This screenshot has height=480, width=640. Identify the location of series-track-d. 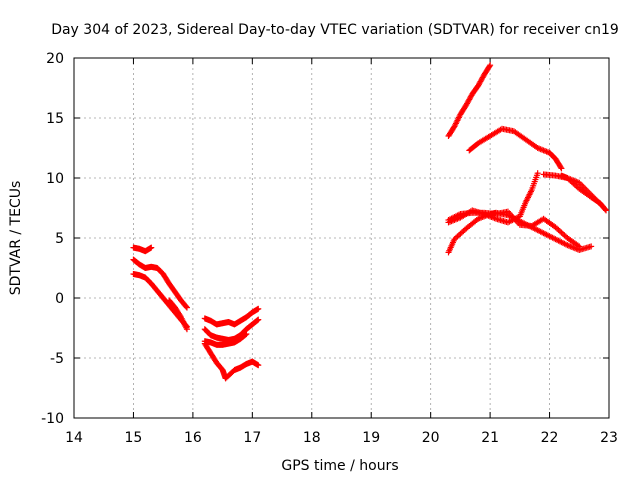
(178, 315).